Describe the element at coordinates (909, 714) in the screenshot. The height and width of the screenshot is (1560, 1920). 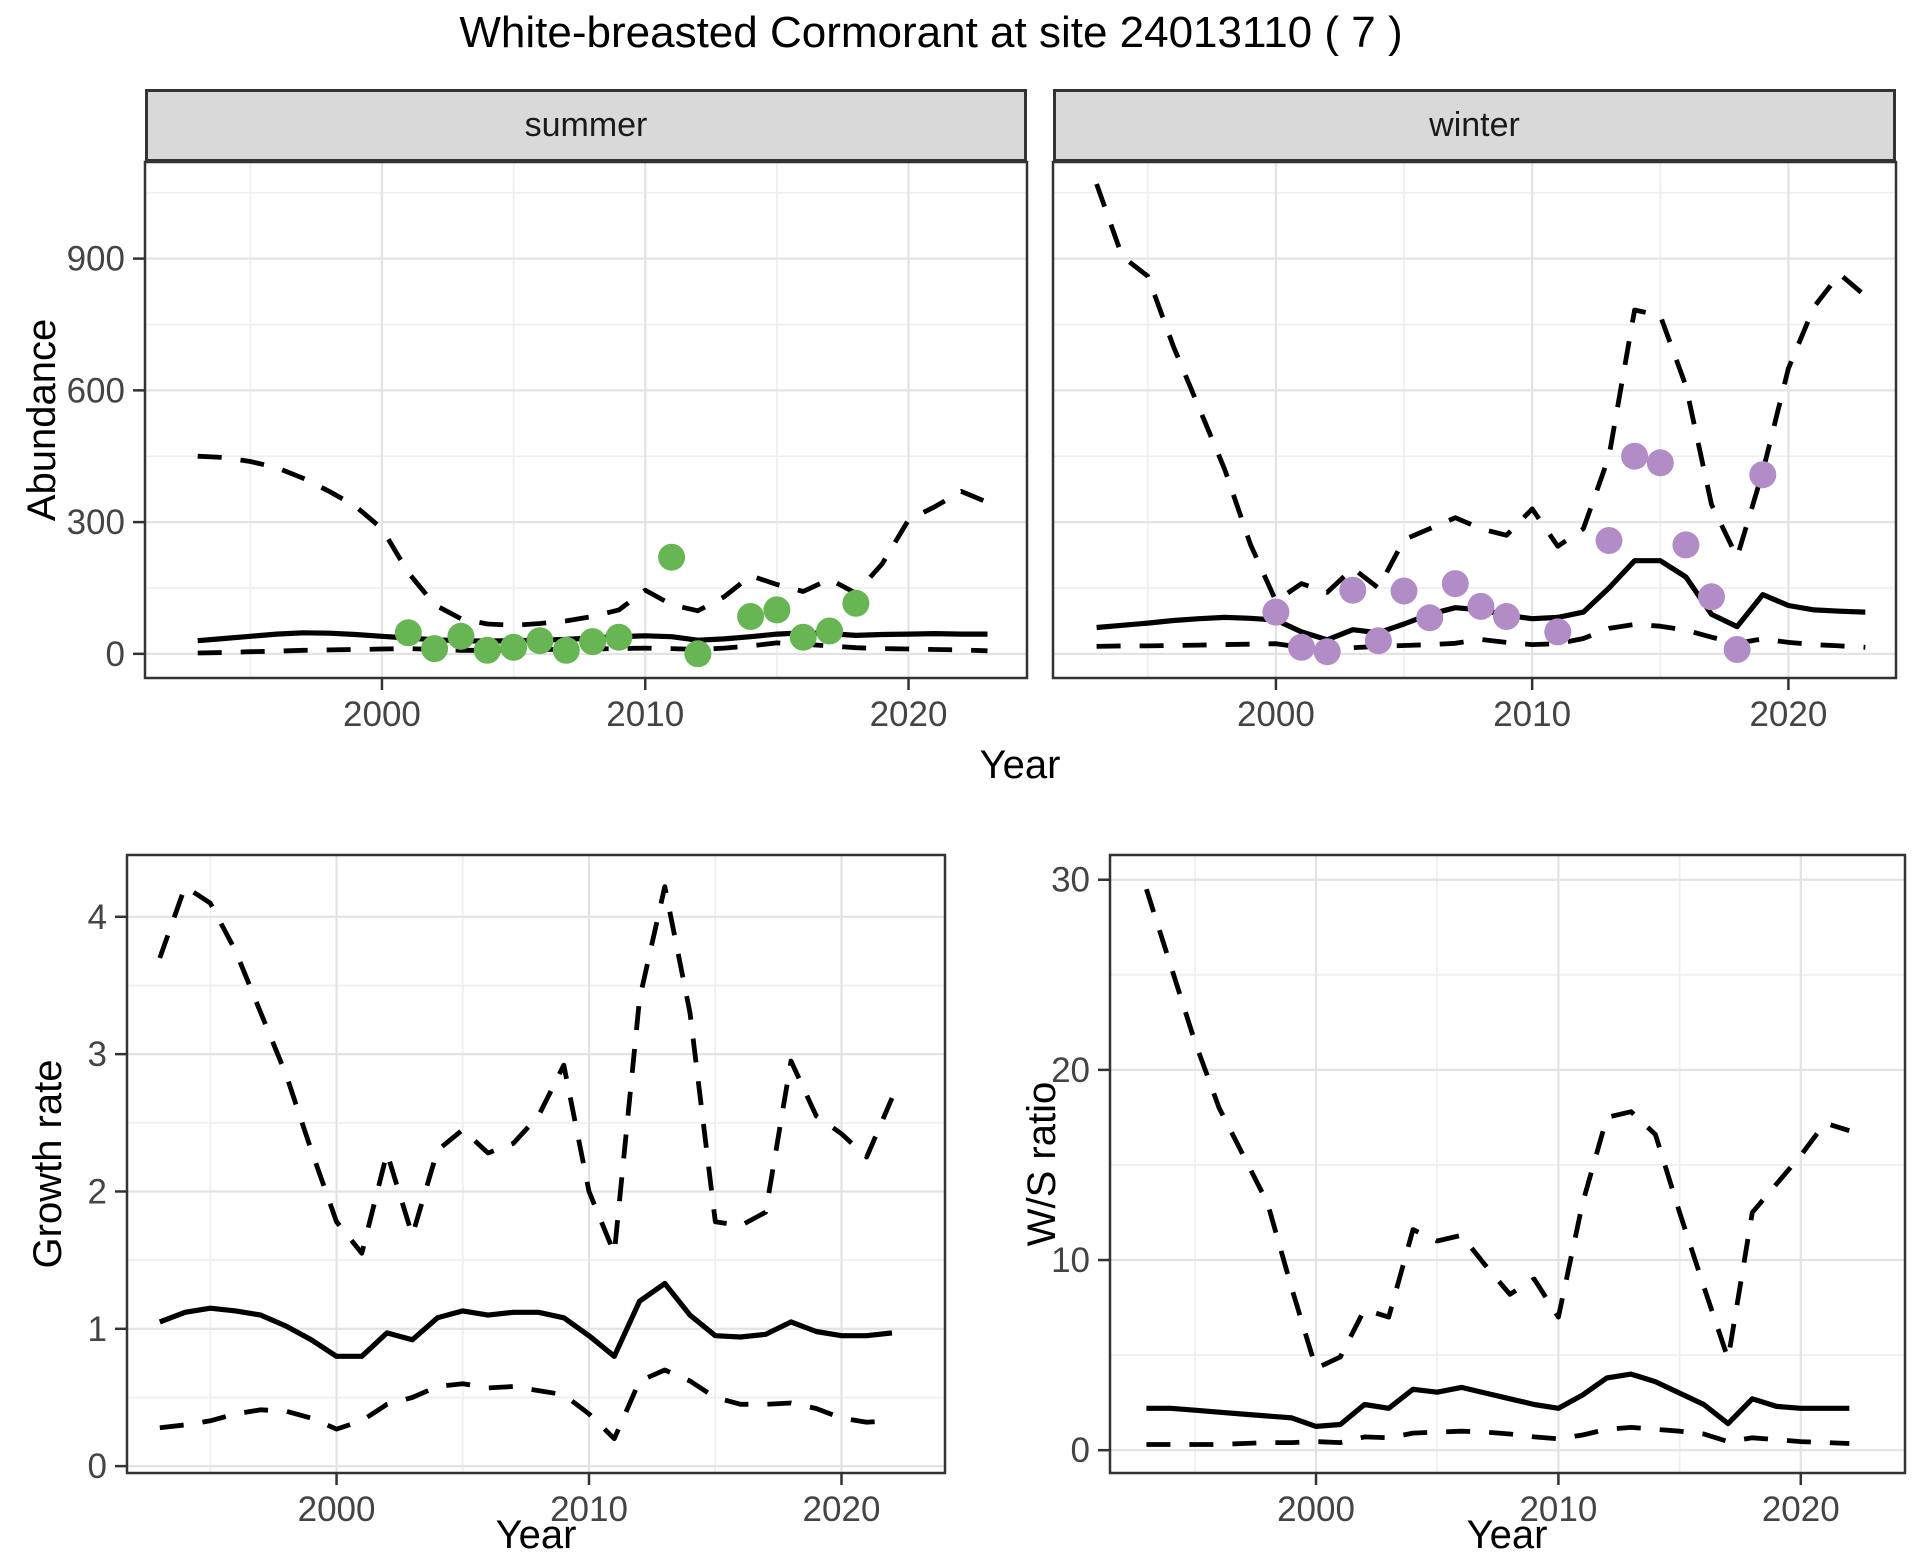
I see `abundance-summer-x-tick-label: 2020` at that location.